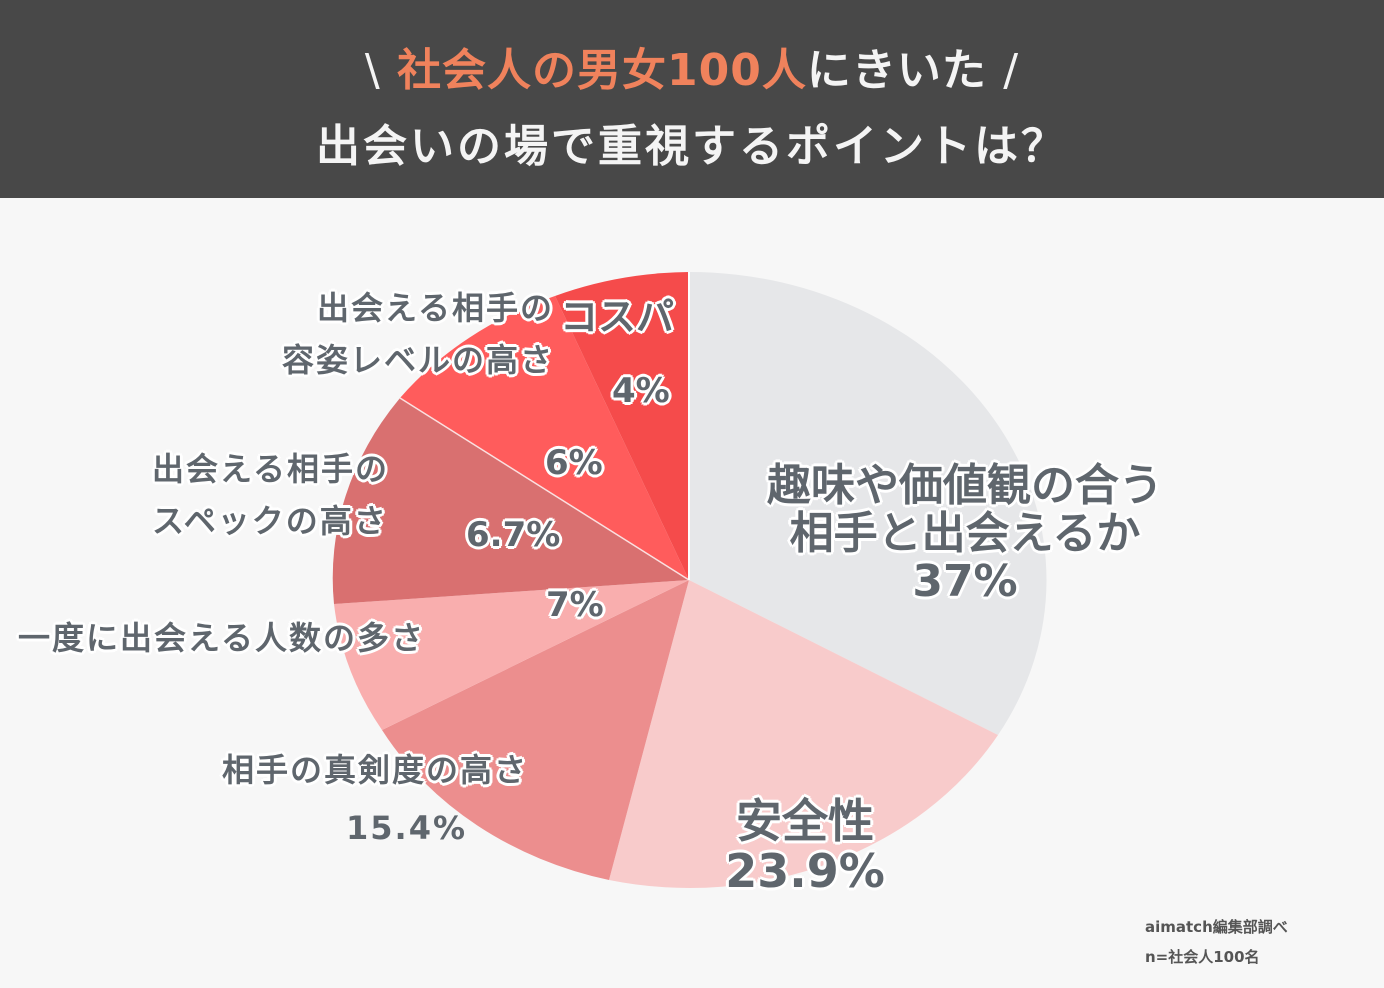 This screenshot has width=1384, height=988. I want to click on slice-hobby, so click(868, 503).